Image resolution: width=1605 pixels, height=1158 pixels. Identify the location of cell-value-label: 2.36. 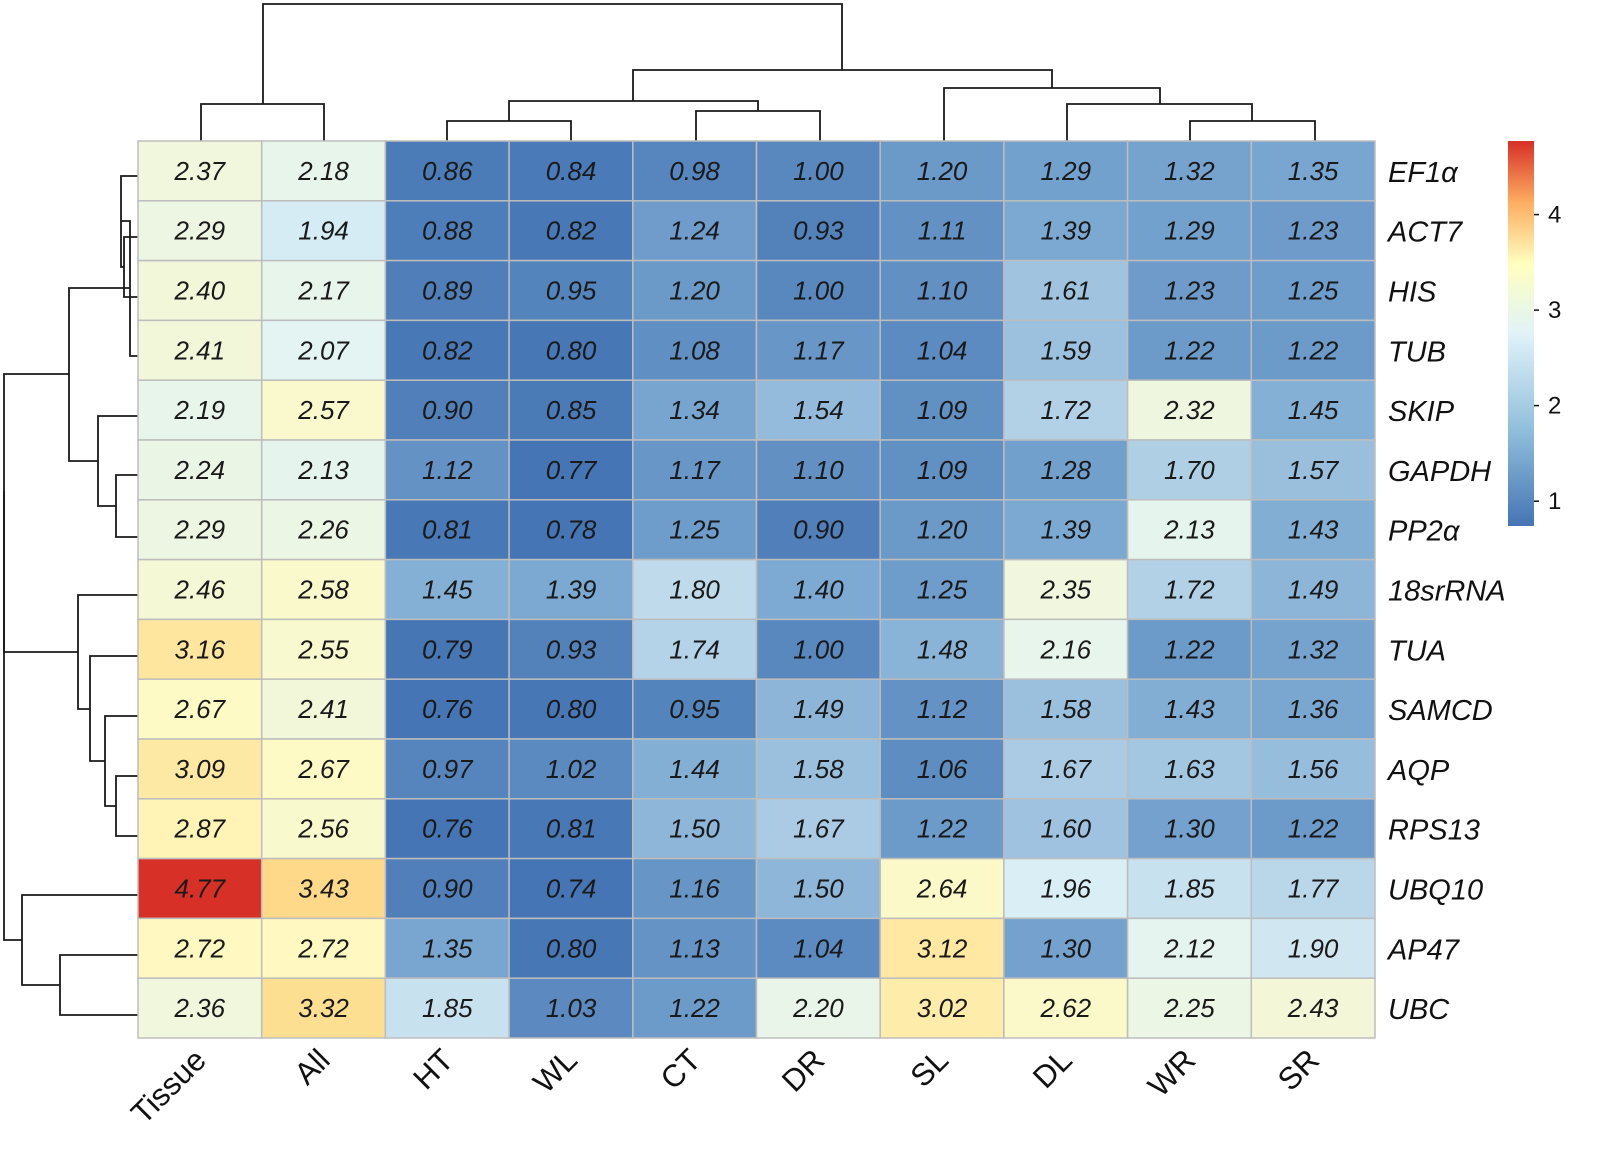
(199, 1008).